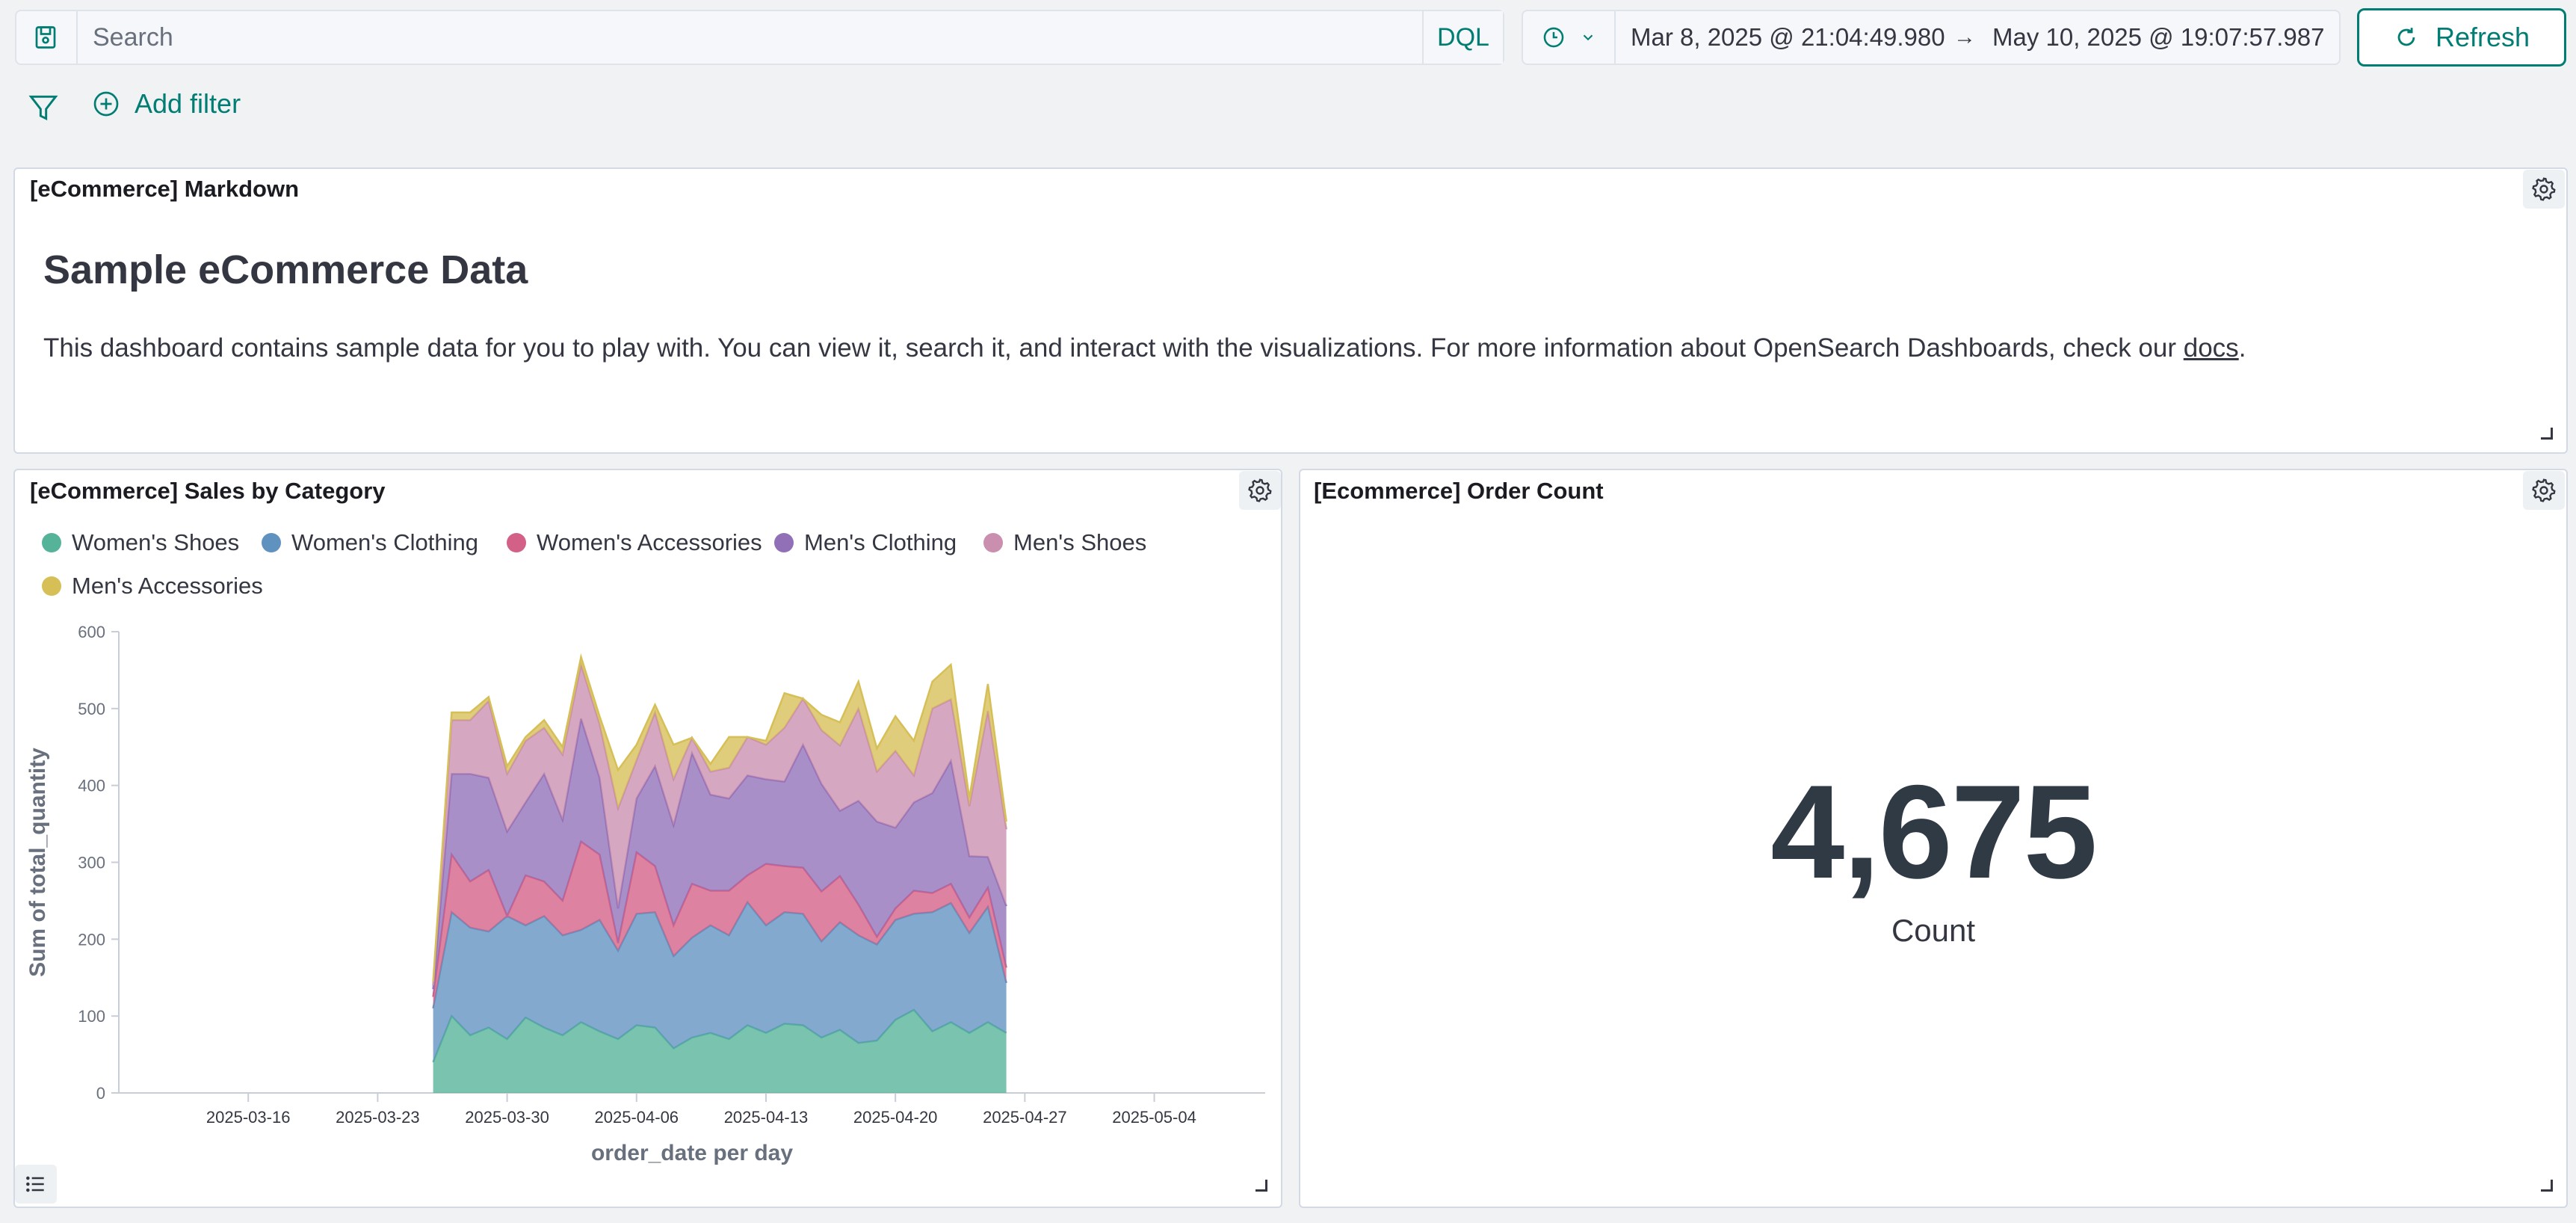  What do you see at coordinates (507, 1118) in the screenshot?
I see `x-tick-label: 2025-03-30` at bounding box center [507, 1118].